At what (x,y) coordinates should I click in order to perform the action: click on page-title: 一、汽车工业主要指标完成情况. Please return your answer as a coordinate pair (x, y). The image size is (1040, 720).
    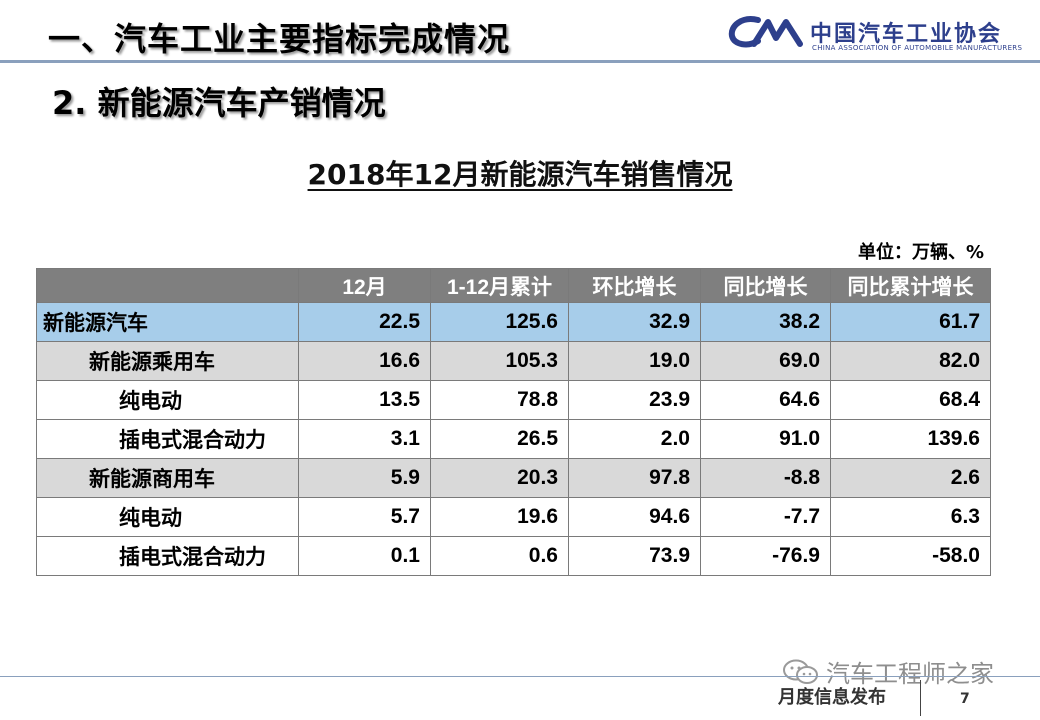
    Looking at the image, I should click on (279, 39).